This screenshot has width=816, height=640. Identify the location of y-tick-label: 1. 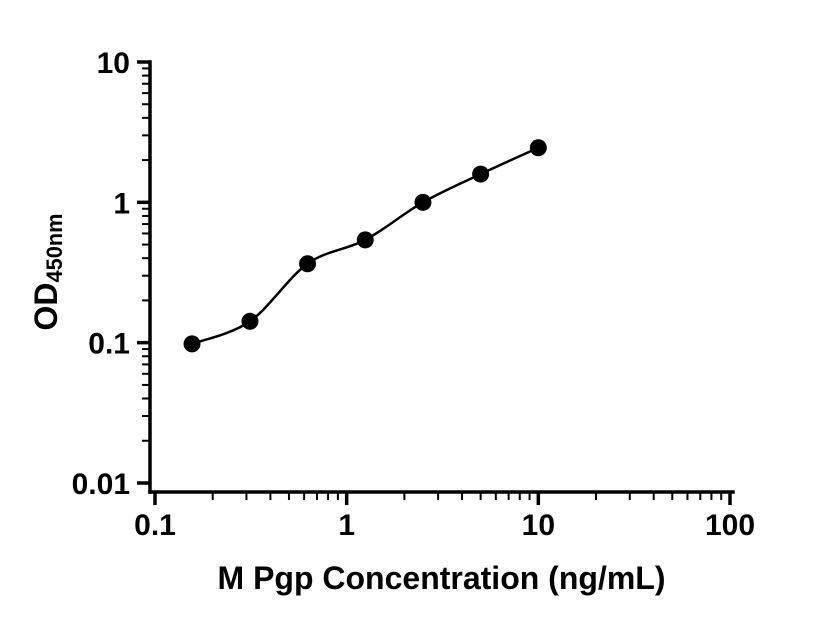
(121, 203).